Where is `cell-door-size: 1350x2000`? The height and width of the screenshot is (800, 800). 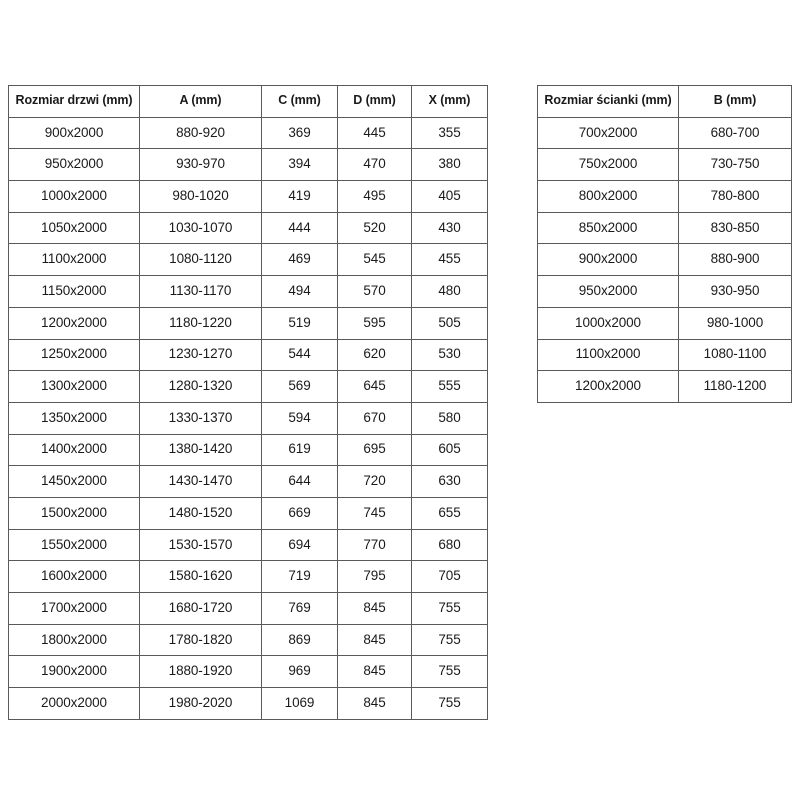
cell-door-size: 1350x2000 is located at coordinates (74, 418).